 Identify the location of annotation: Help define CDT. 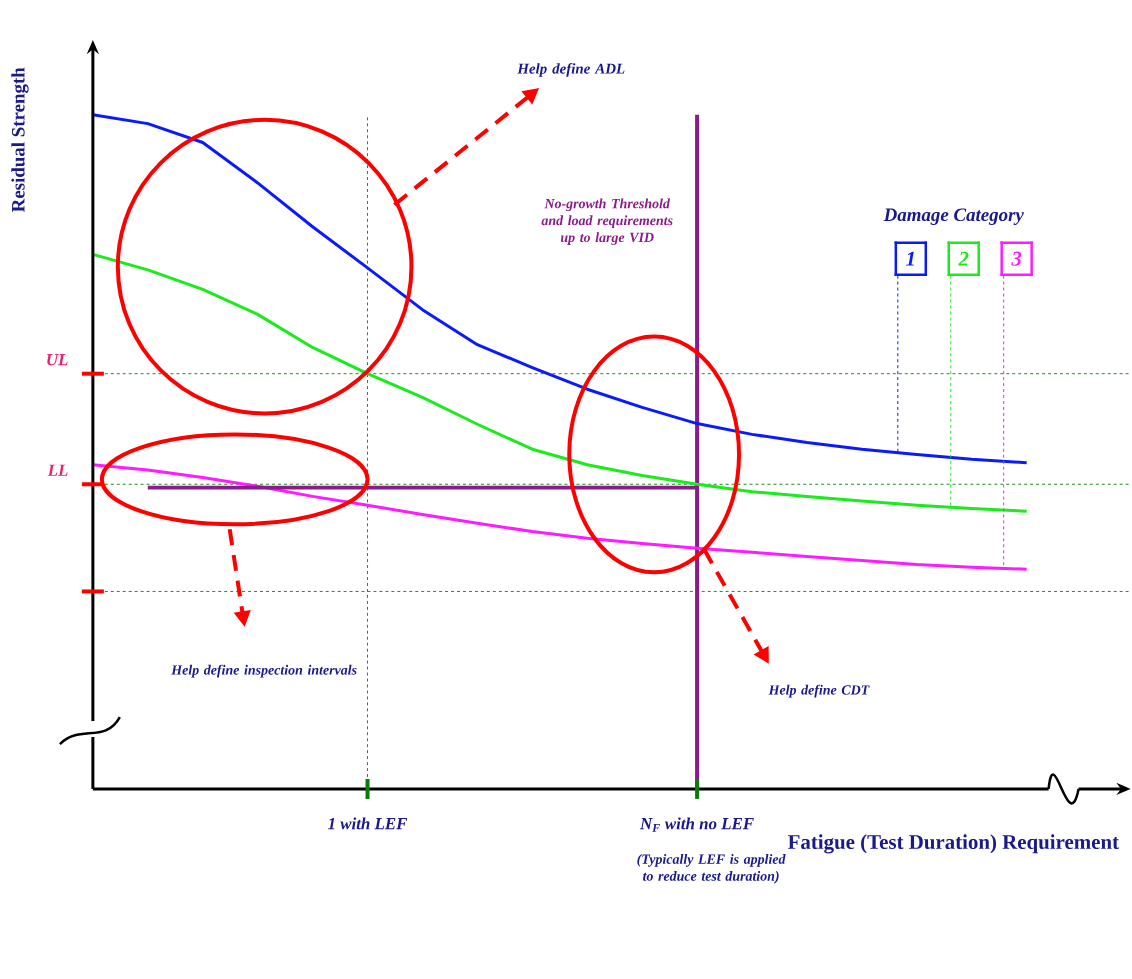
(819, 691).